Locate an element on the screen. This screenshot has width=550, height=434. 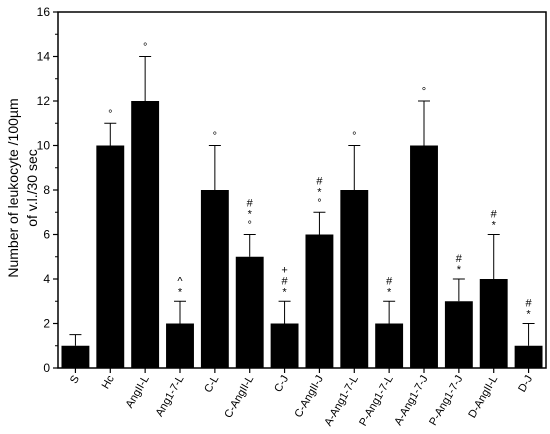
x-tick-label: C-AngII-J is located at coordinates (309, 397).